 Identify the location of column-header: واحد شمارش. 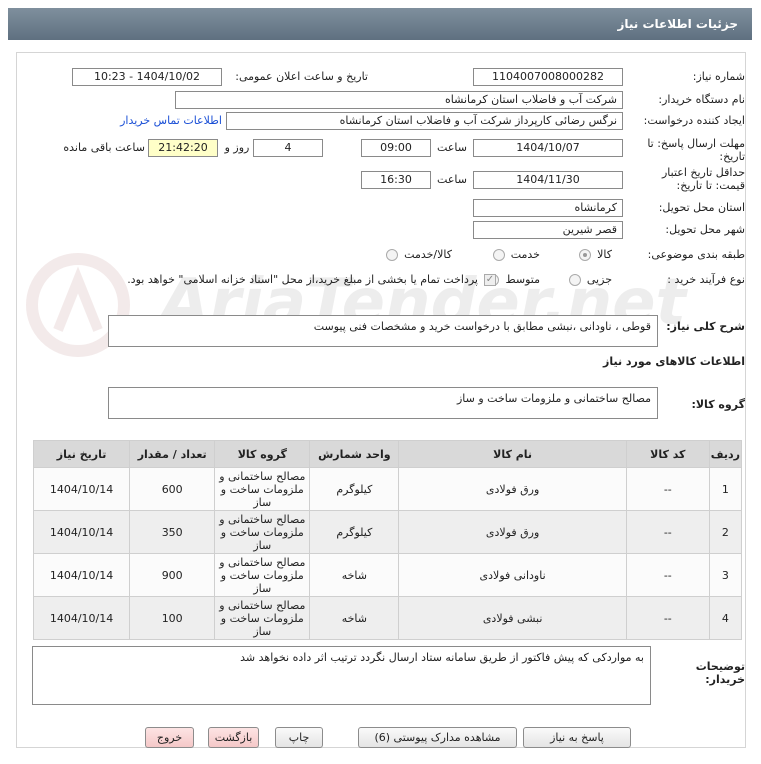
(354, 454).